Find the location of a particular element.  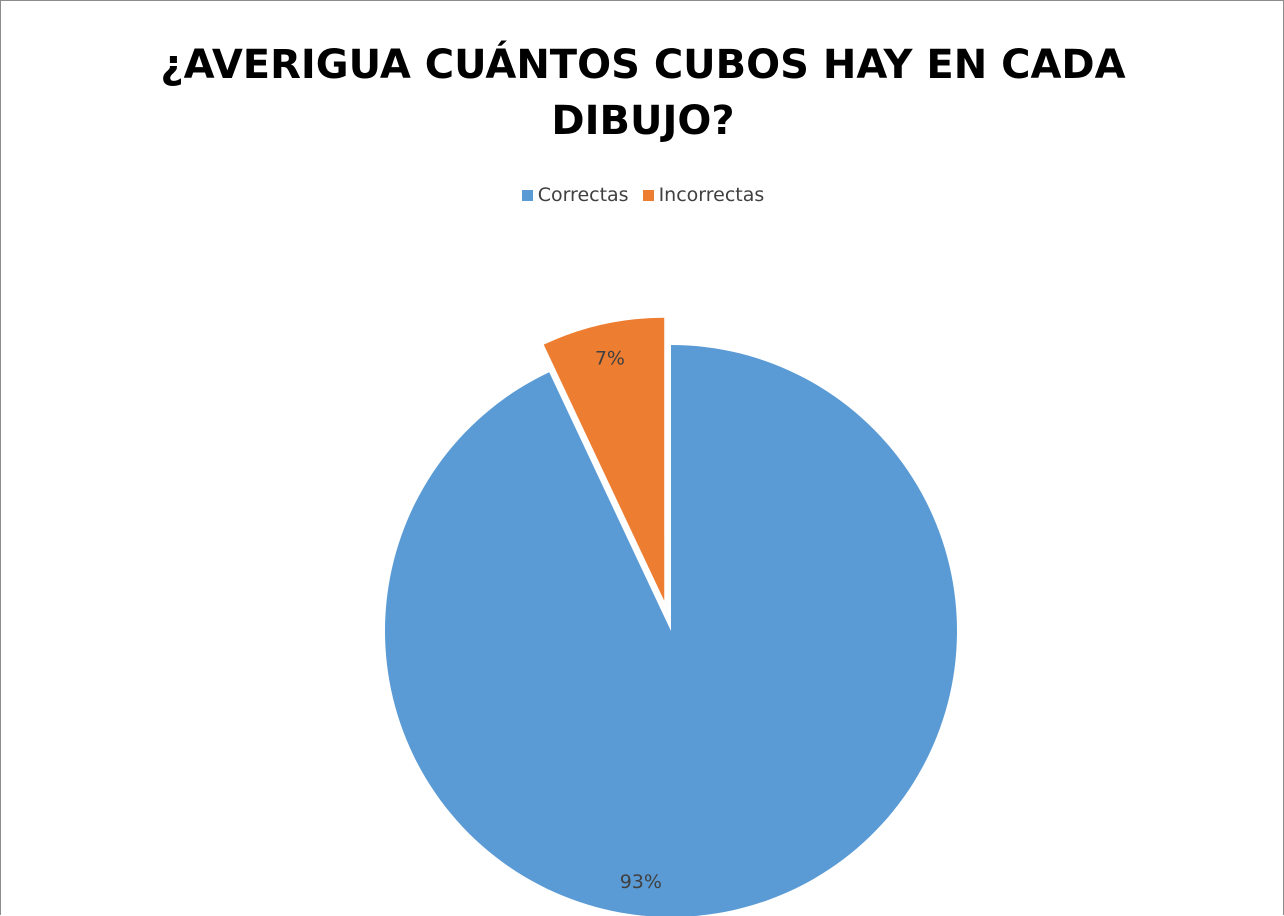

legend-entry-incorrectas: Incorrectas is located at coordinates (703, 195).